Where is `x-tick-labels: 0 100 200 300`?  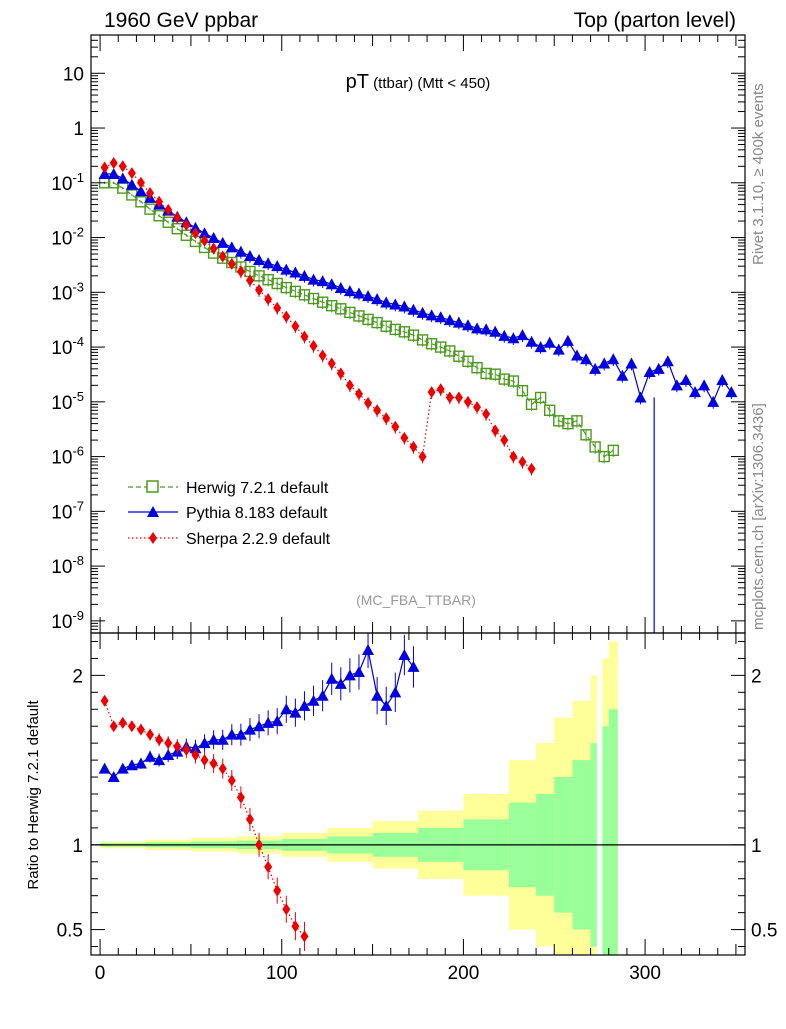 x-tick-labels: 0 100 200 300 is located at coordinates (378, 973).